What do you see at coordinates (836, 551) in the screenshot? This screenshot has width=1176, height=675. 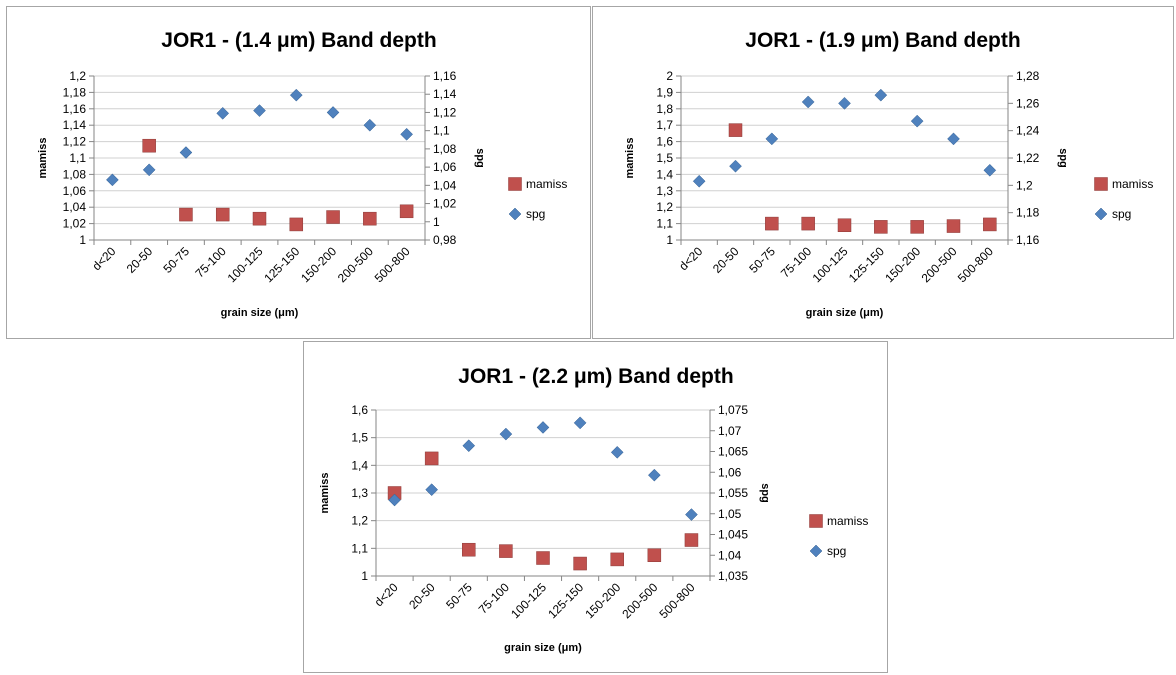 I see `legend-label-spg: spg` at bounding box center [836, 551].